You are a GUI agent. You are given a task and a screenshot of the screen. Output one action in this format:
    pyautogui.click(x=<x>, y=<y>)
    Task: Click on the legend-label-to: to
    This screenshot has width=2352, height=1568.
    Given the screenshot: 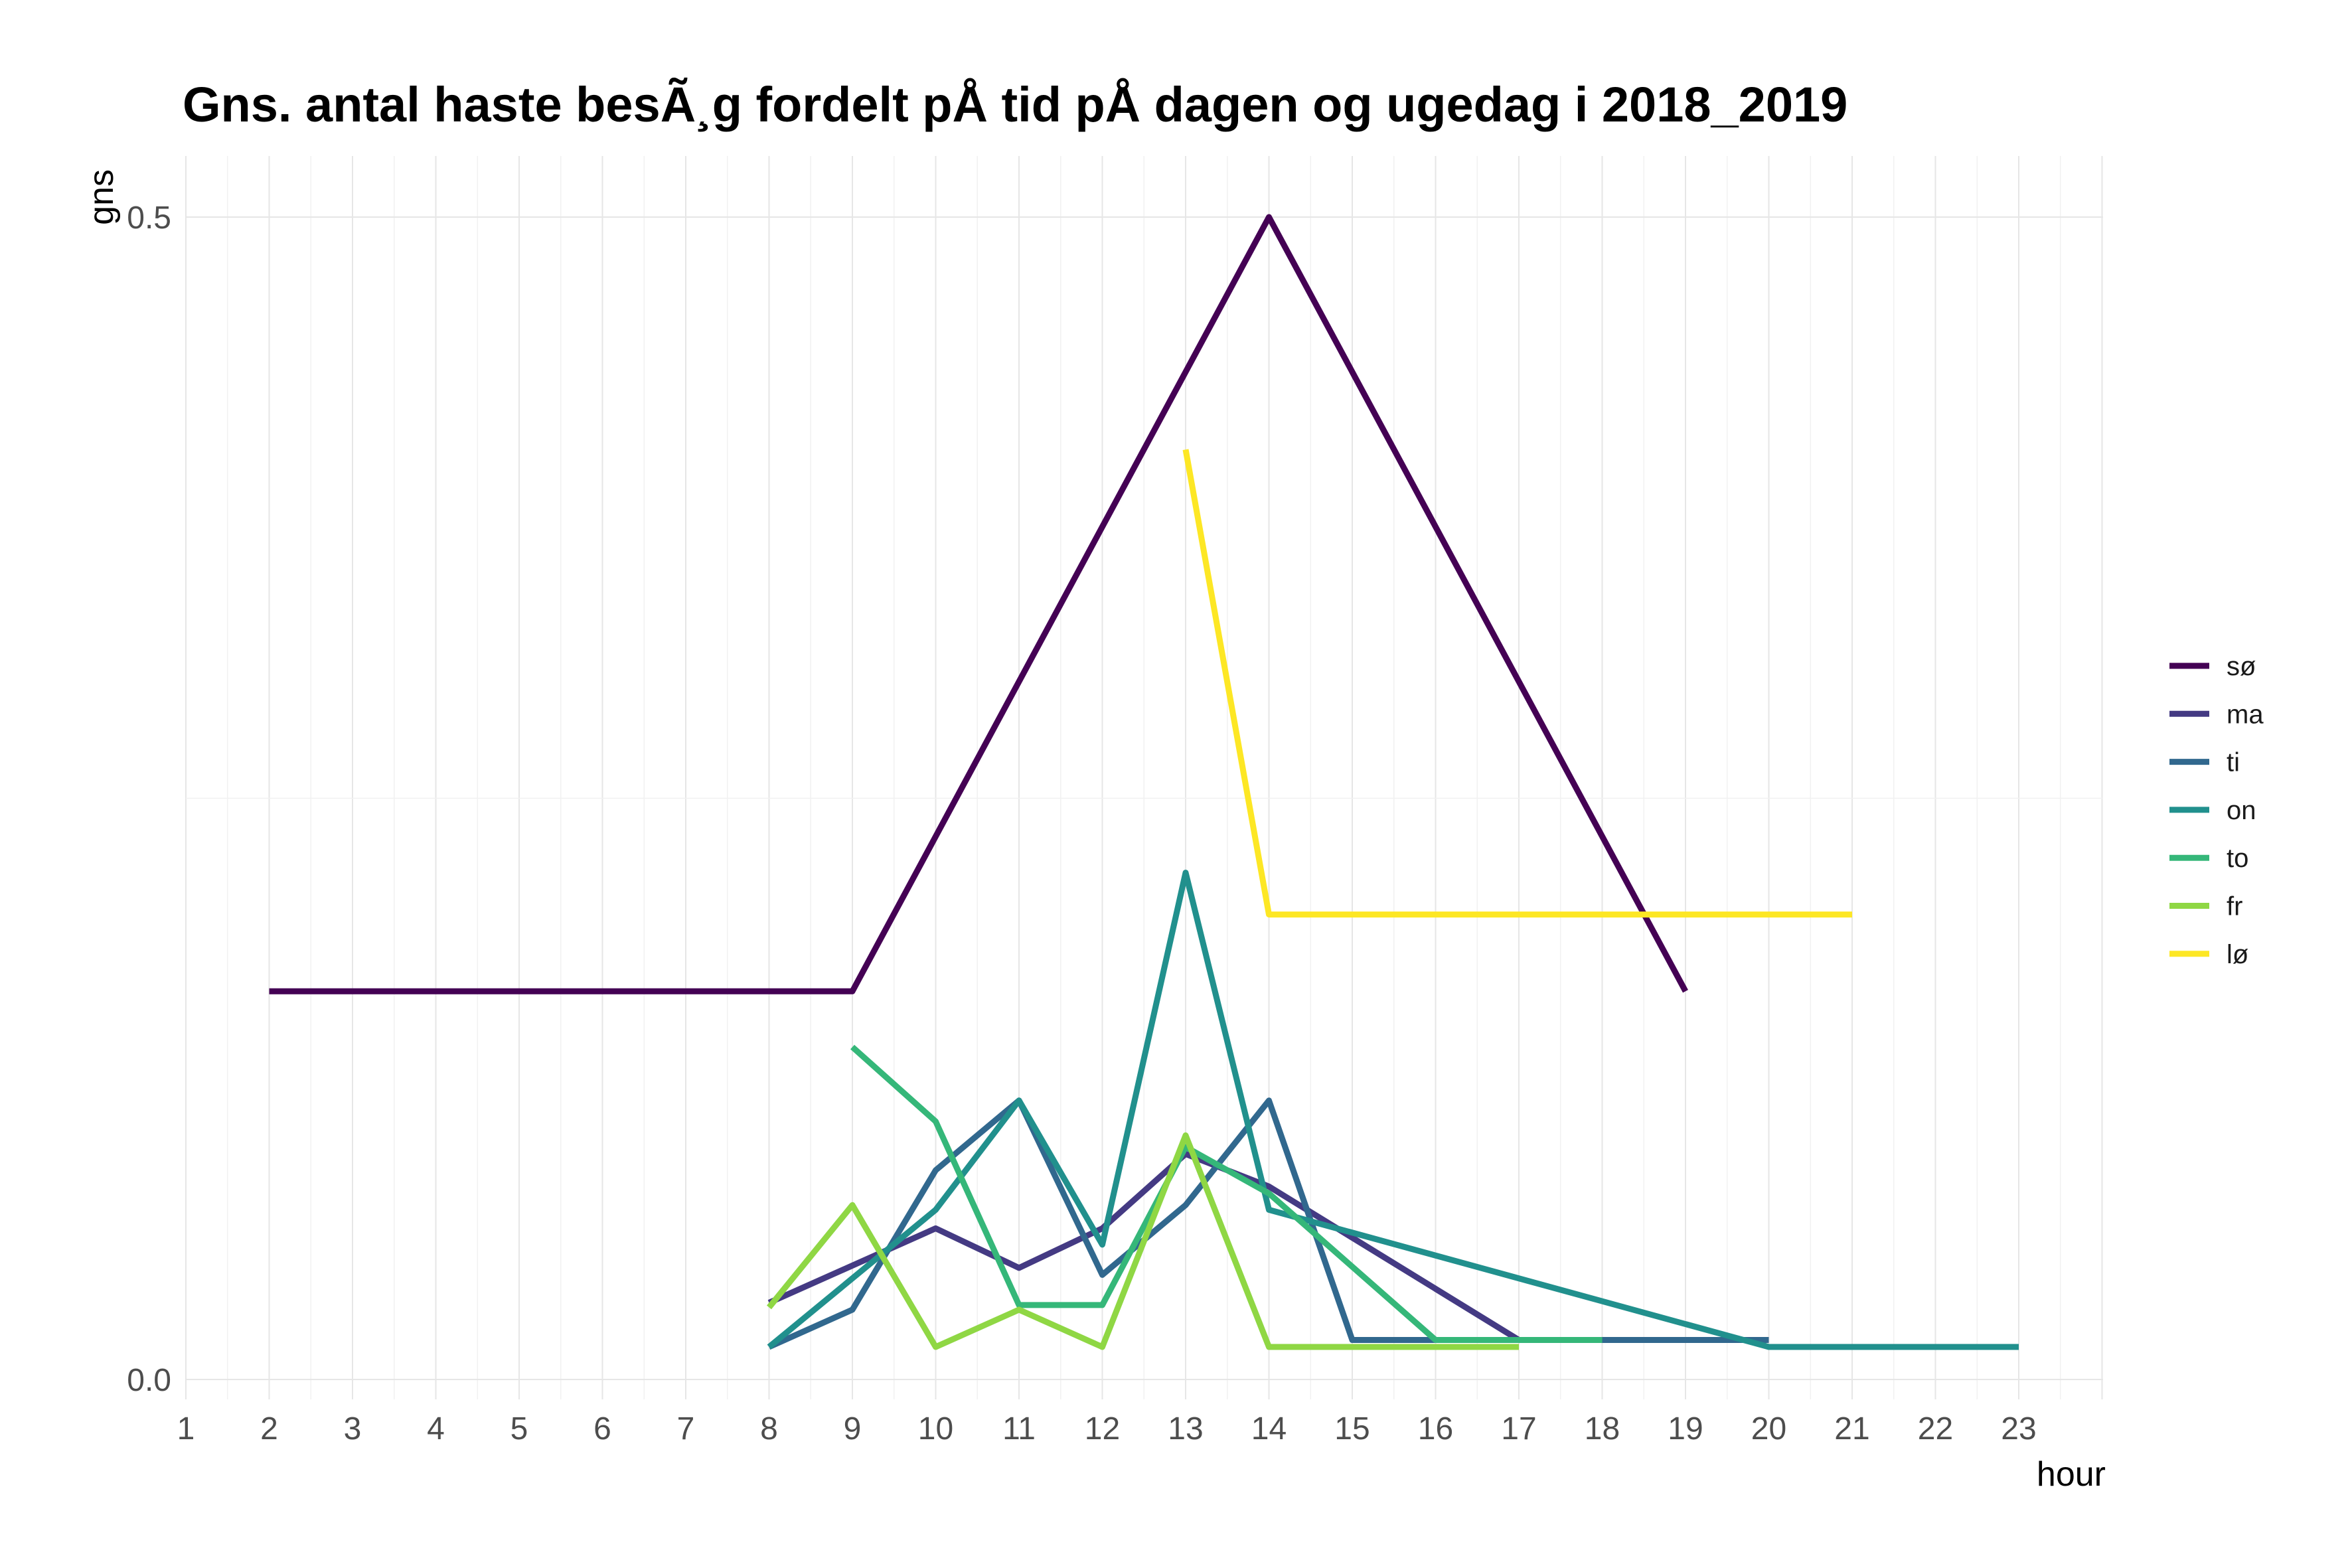 What is the action you would take?
    pyautogui.click(x=2237, y=859)
    